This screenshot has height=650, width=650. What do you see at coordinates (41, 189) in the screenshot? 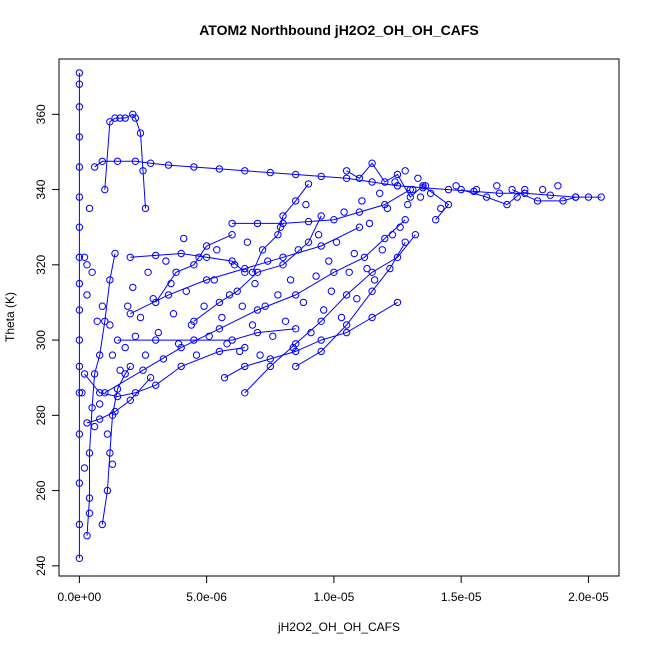
I see `y-tick-label: 340` at bounding box center [41, 189].